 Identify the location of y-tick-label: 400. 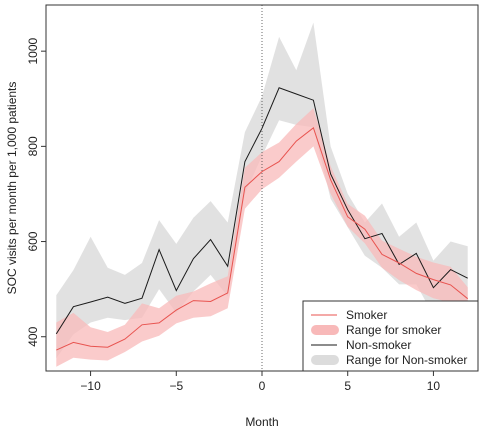
(33, 336).